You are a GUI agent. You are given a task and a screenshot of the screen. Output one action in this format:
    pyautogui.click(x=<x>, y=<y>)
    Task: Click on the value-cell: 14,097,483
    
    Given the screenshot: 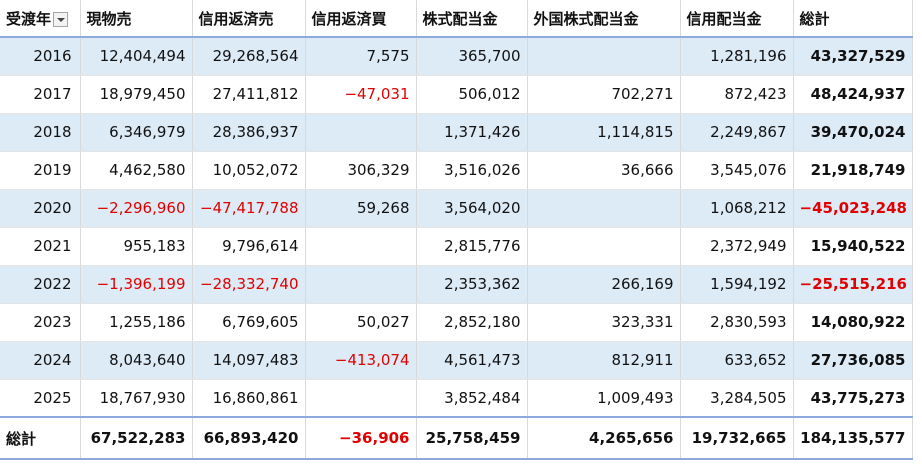 What is the action you would take?
    pyautogui.click(x=249, y=360)
    